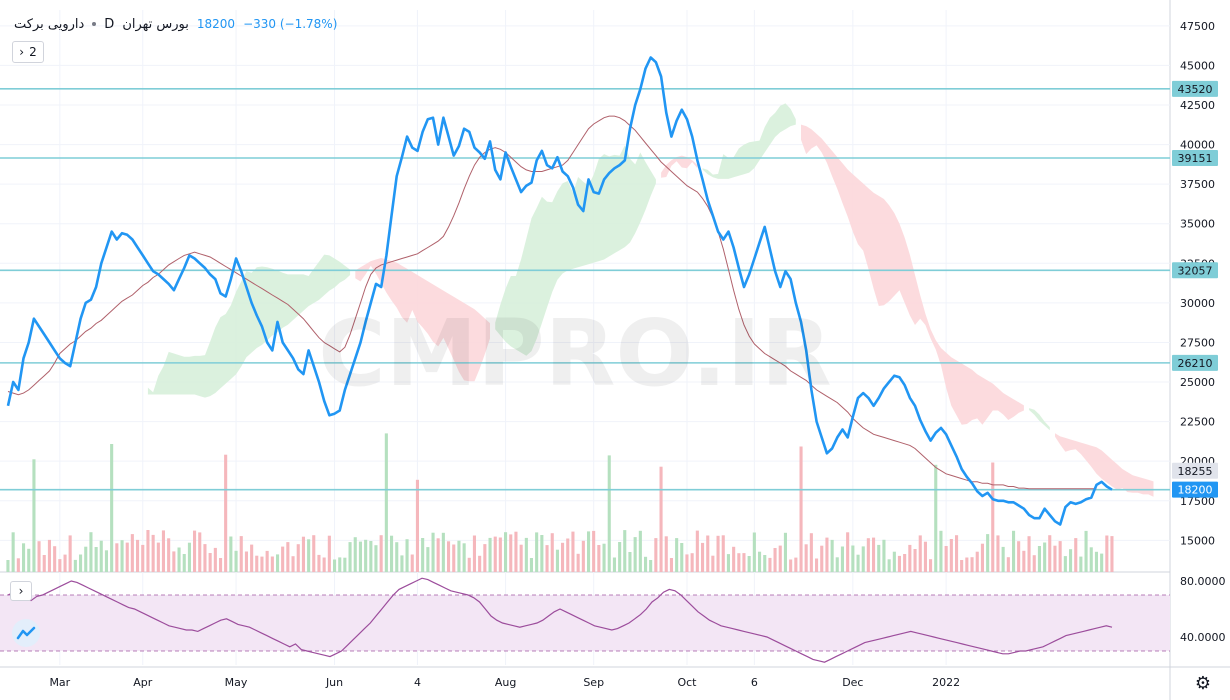  What do you see at coordinates (1039, 419) in the screenshot?
I see `cloud-bullish` at bounding box center [1039, 419].